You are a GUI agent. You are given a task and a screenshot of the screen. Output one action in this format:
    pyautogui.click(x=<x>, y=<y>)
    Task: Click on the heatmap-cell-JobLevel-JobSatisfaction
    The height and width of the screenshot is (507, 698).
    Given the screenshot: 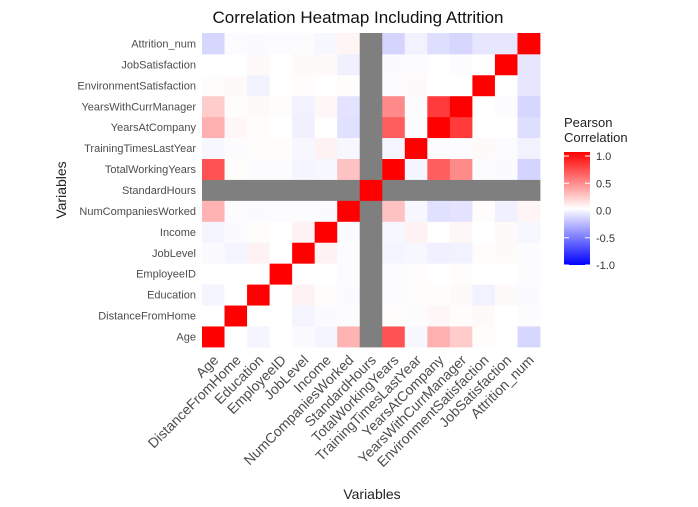 What is the action you would take?
    pyautogui.click(x=304, y=64)
    